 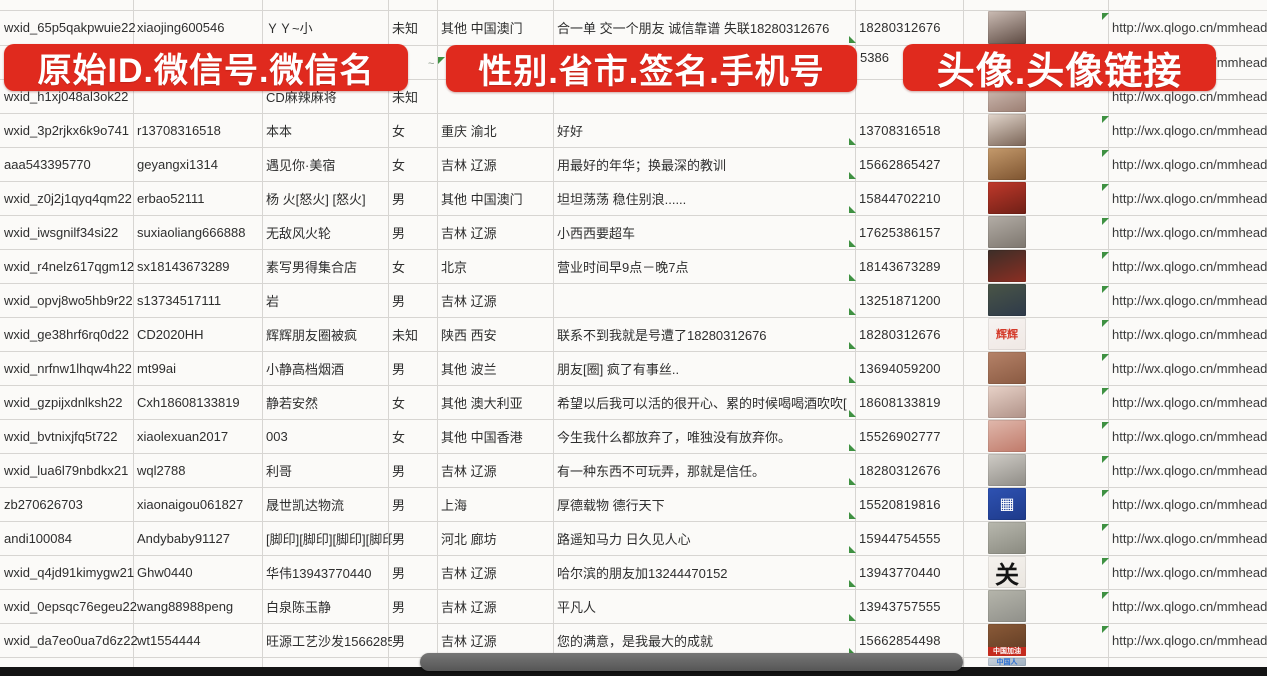 What do you see at coordinates (900, 402) in the screenshot?
I see `cell-phone: 18608133819` at bounding box center [900, 402].